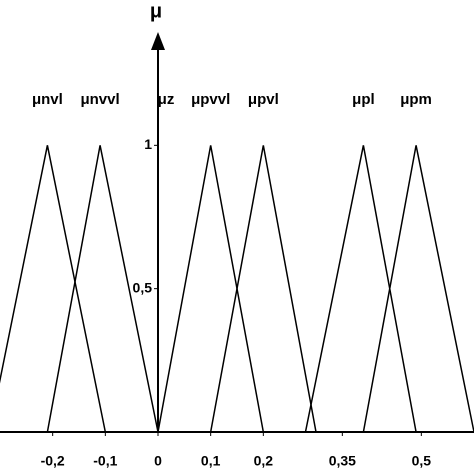 This screenshot has height=474, width=474. Describe the element at coordinates (416, 99) in the screenshot. I see `series-label: μpm` at that location.